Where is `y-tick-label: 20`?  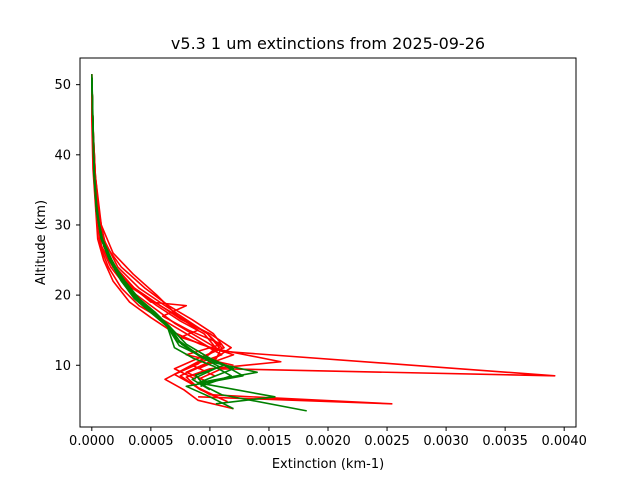
y-tick-label: 20 is located at coordinates (62, 296).